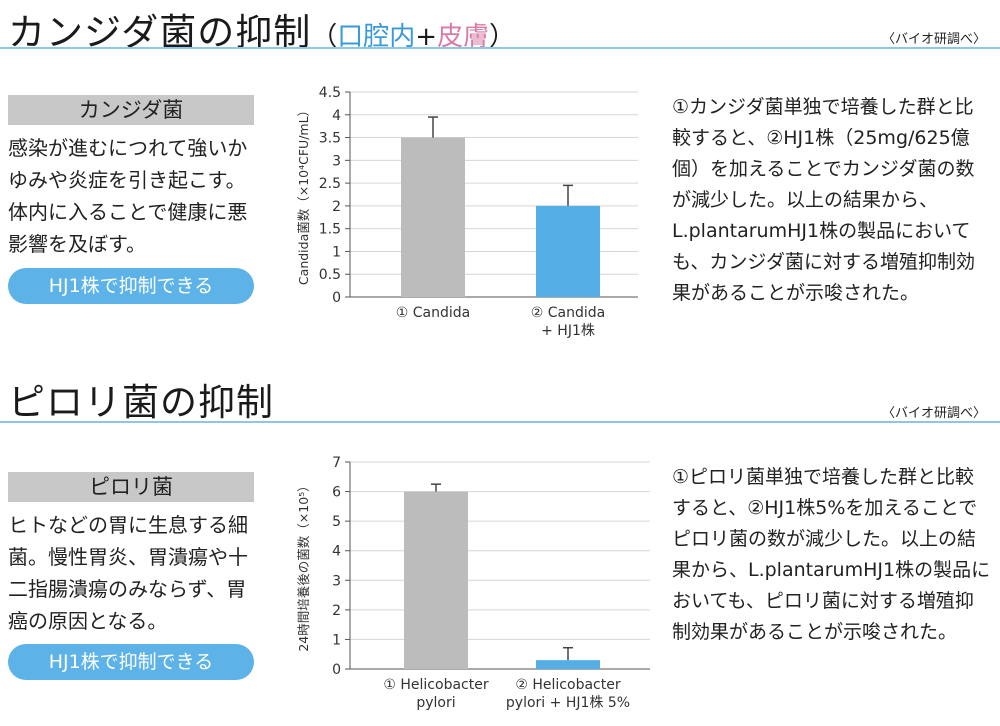  What do you see at coordinates (330, 139) in the screenshot?
I see `y-tick-label: 3.5` at bounding box center [330, 139].